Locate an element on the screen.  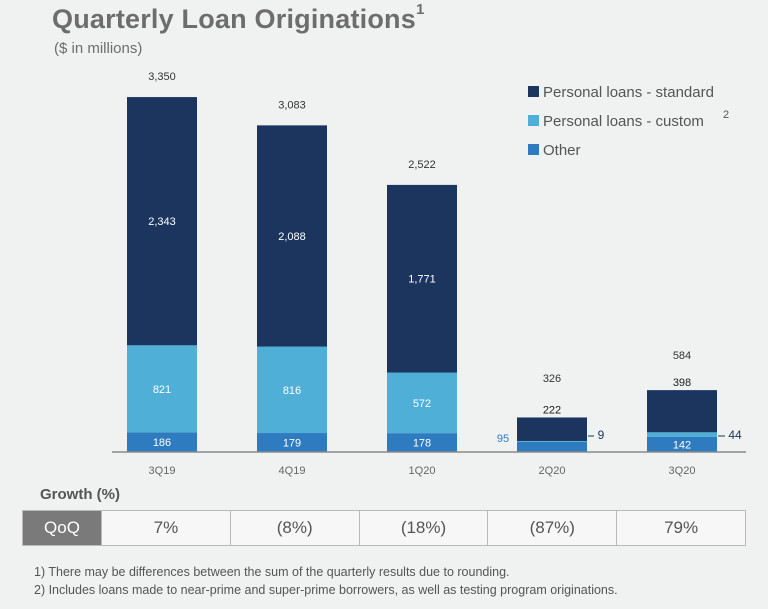
value-label-standard-3q20: 398 is located at coordinates (682, 383).